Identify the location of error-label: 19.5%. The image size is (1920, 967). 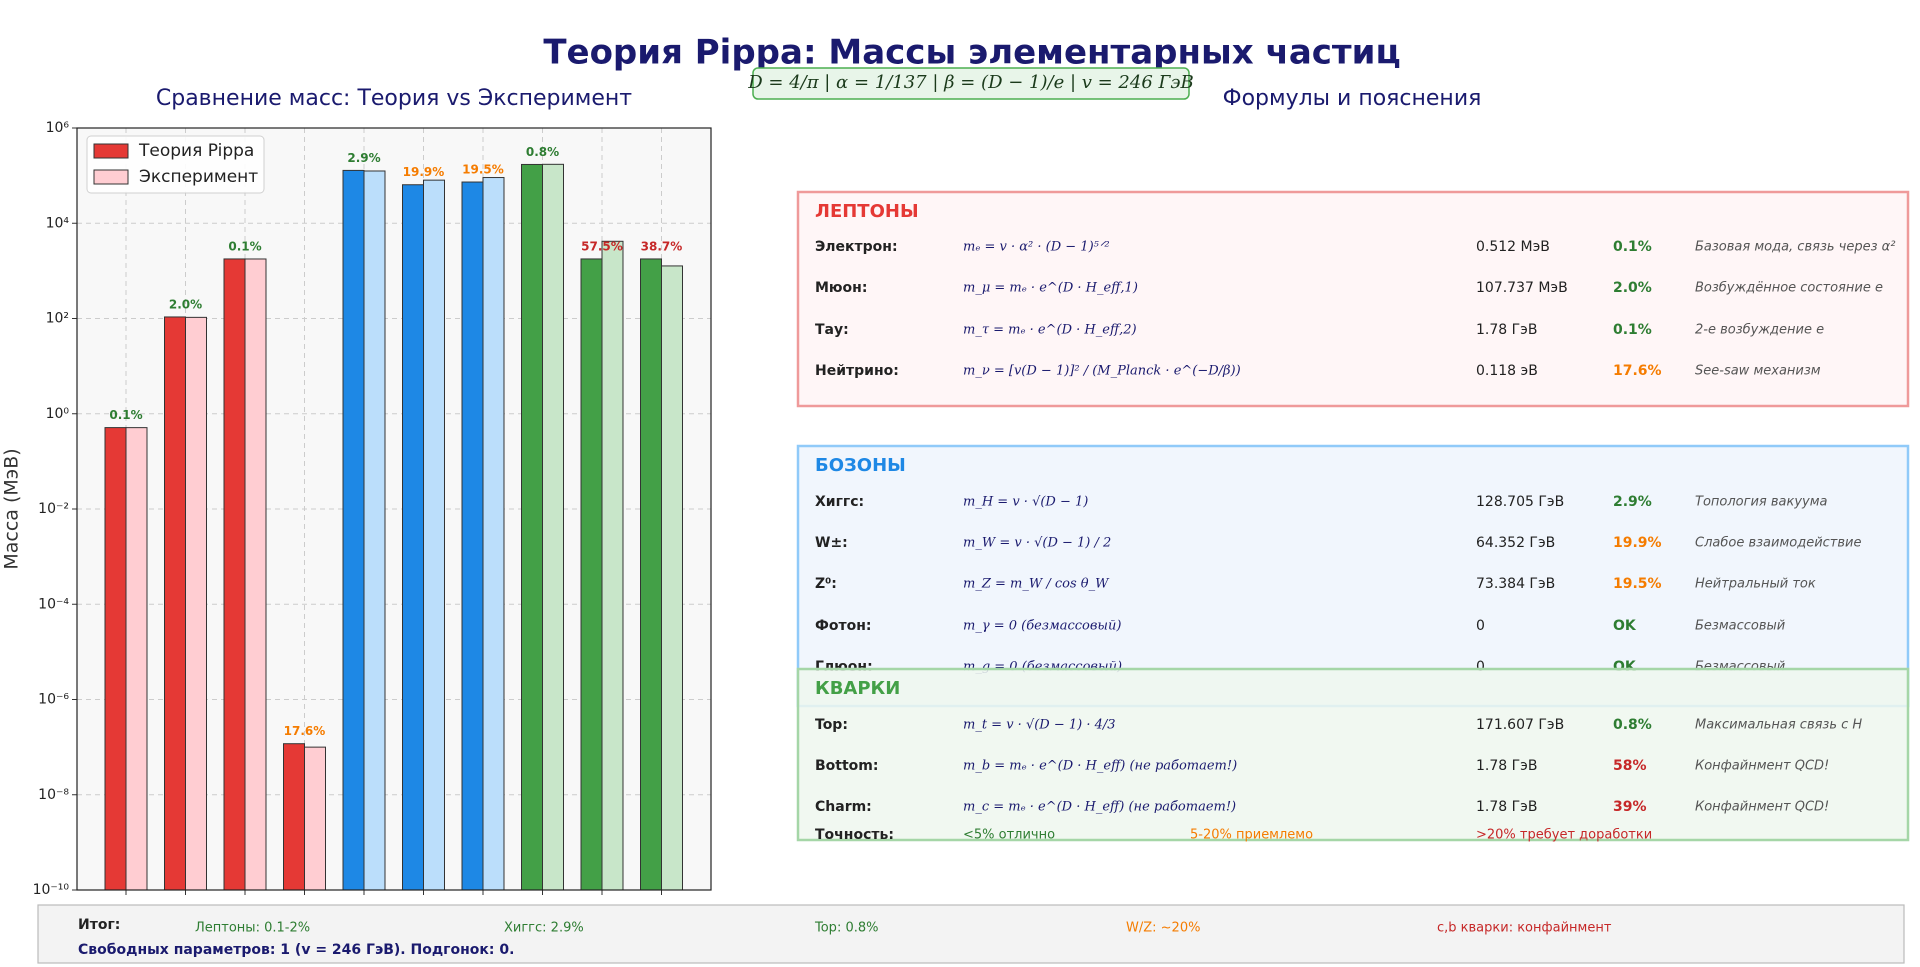
(483, 170).